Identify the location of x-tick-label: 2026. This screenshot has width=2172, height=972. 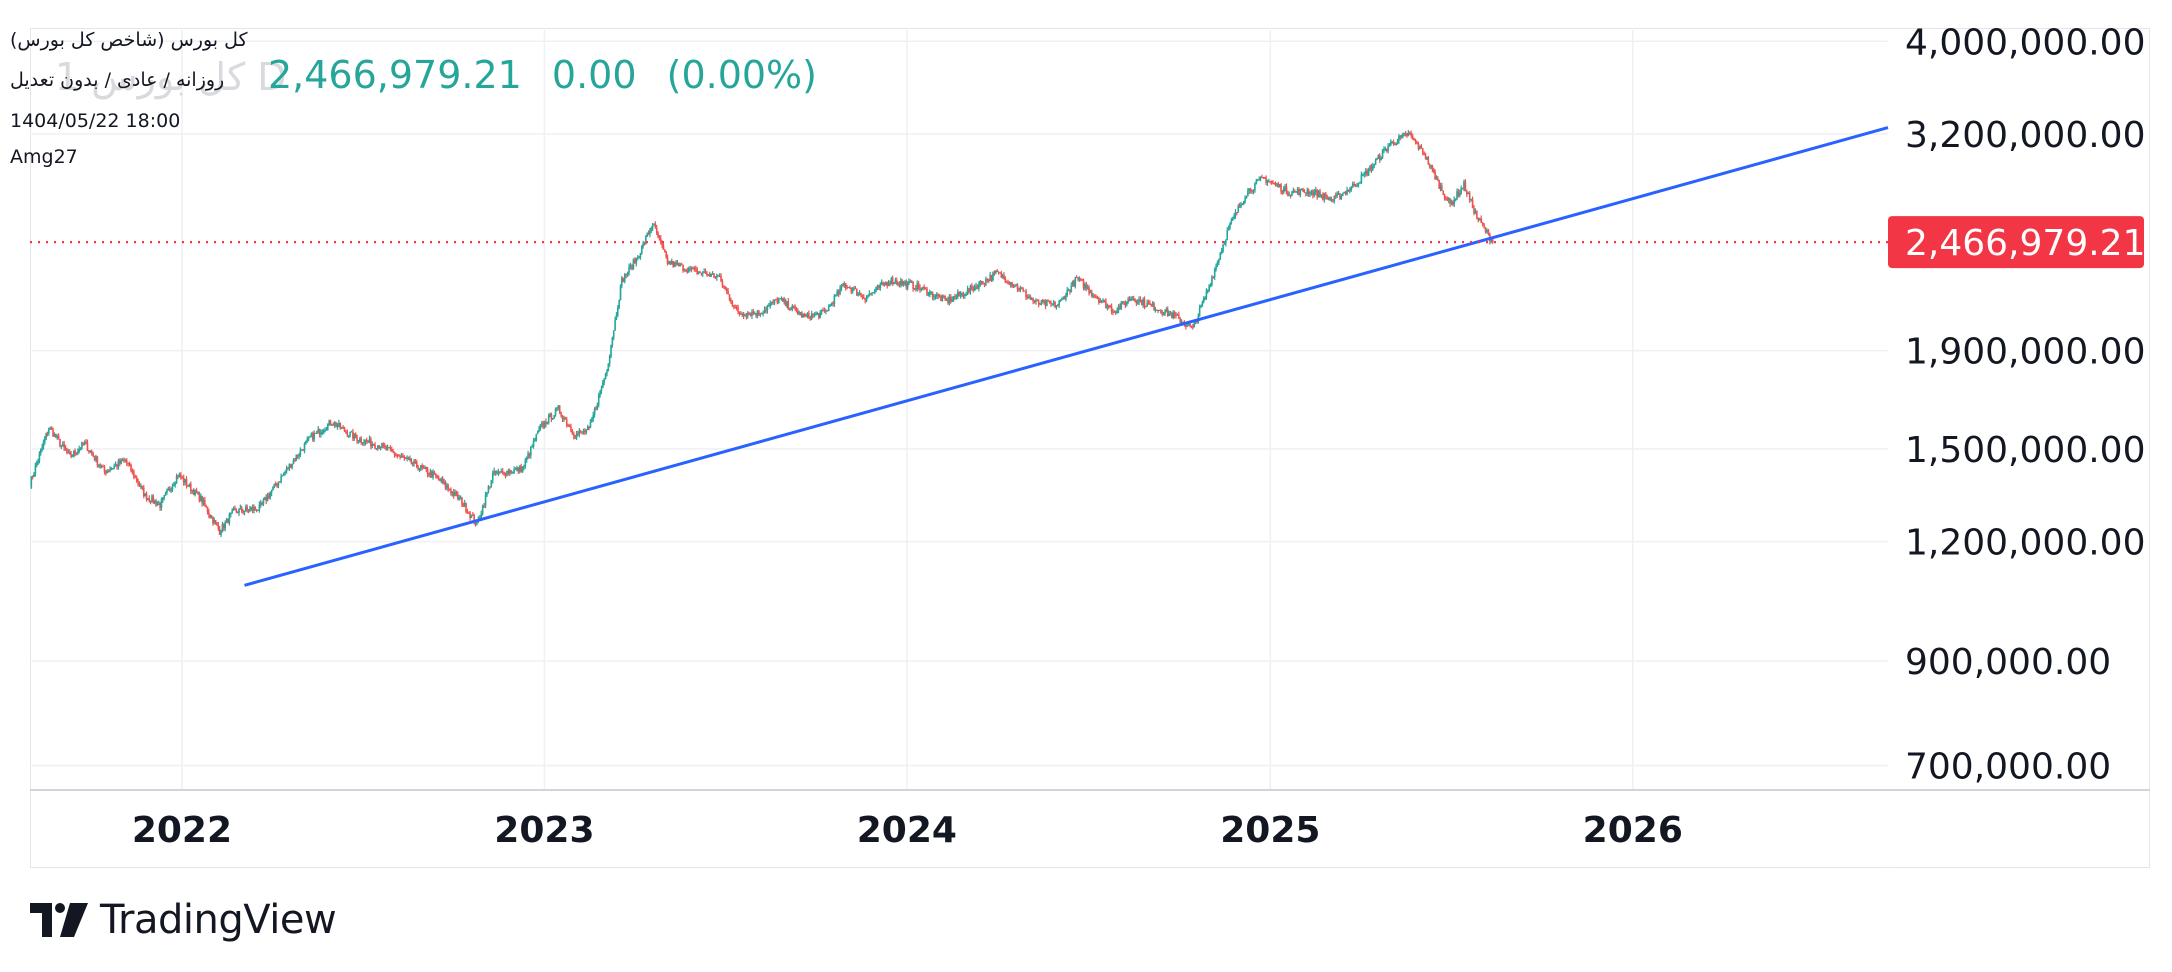
(1633, 830).